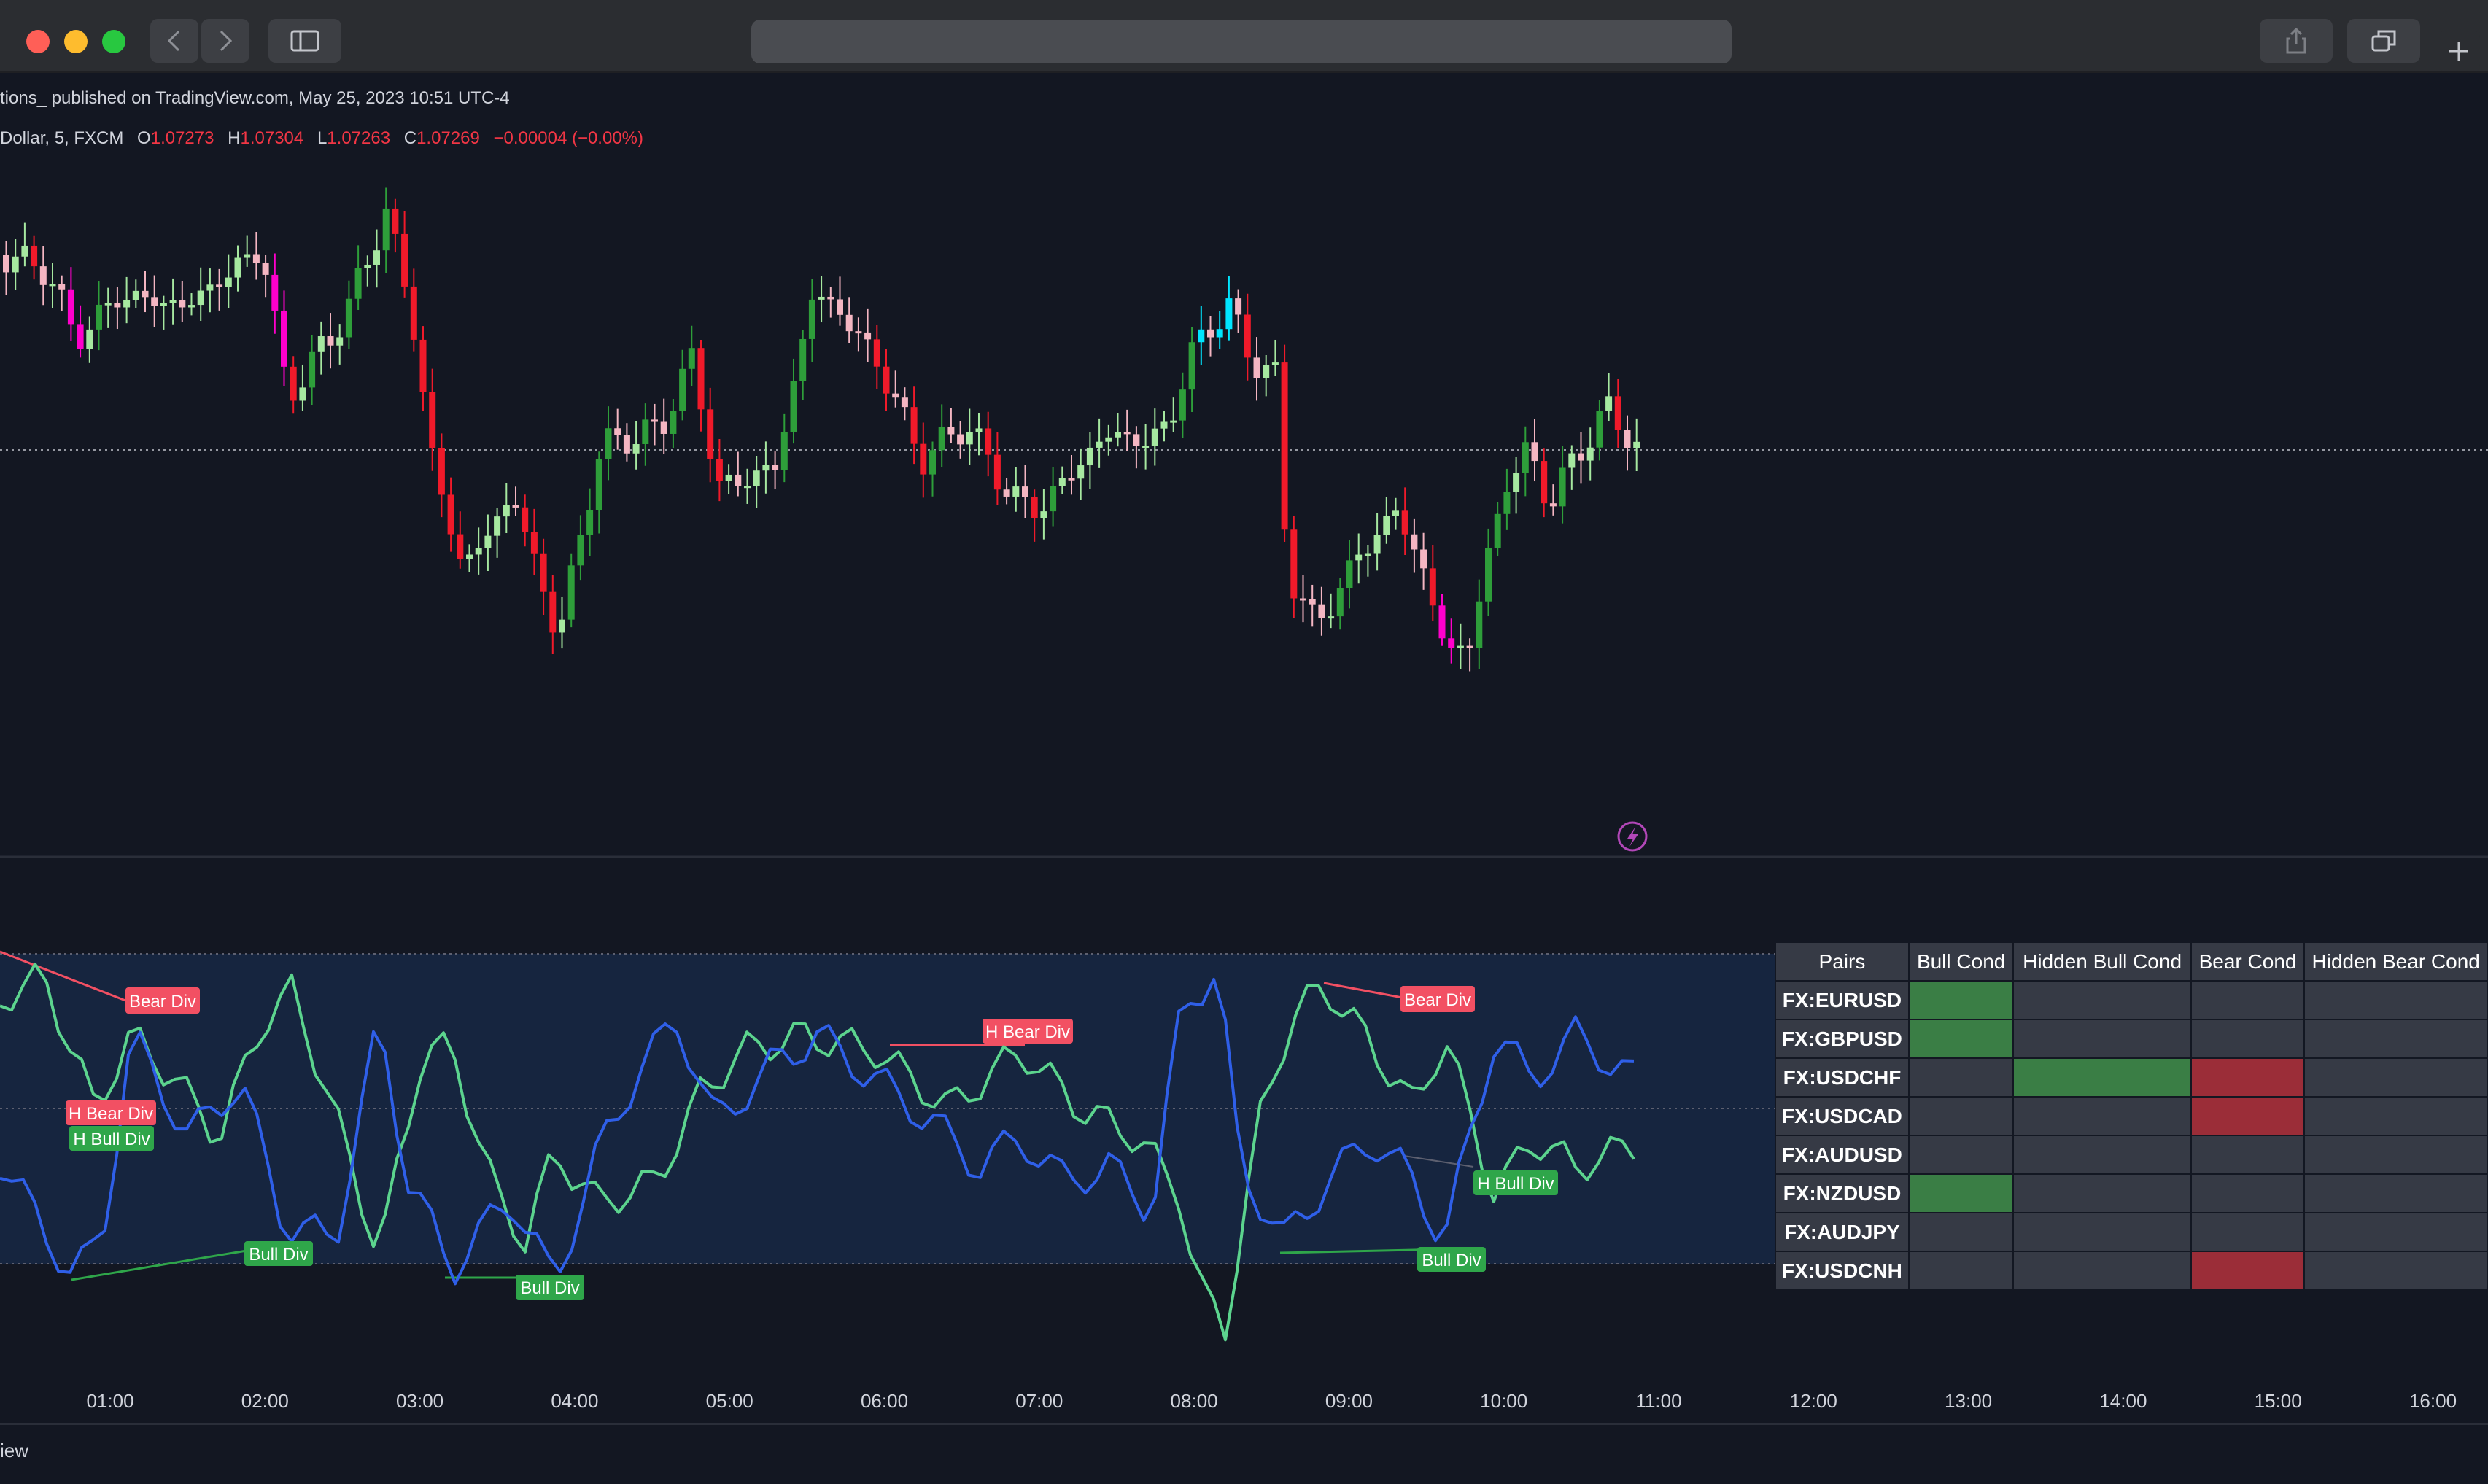 The width and height of the screenshot is (2488, 1484). I want to click on pair-cell: FX:AUDUSD, so click(1842, 1155).